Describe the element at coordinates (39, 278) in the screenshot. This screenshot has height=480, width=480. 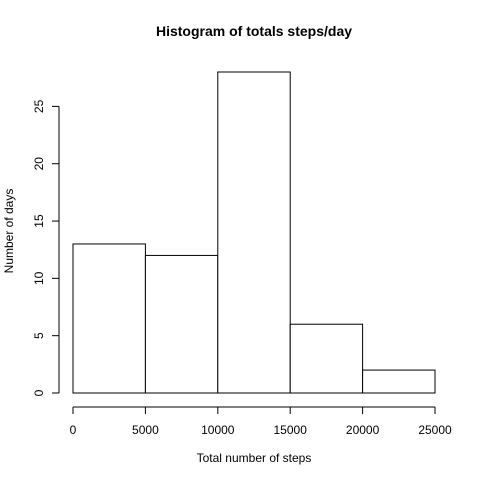
I see `y-tick-label-2: 10` at that location.